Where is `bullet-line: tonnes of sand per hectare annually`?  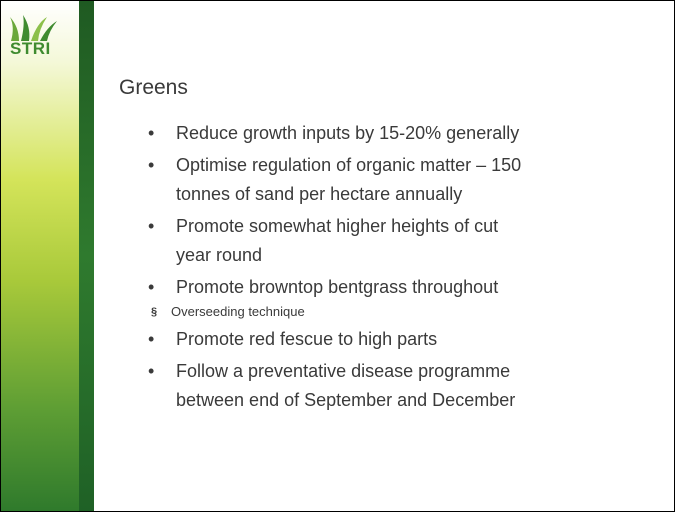 bullet-line: tonnes of sand per hectare annually is located at coordinates (319, 194).